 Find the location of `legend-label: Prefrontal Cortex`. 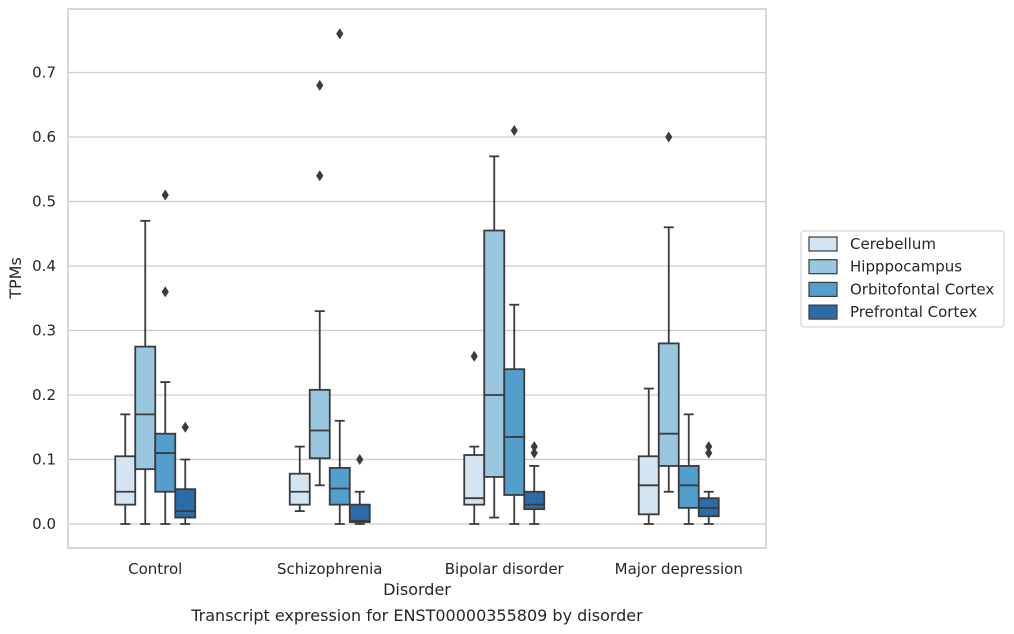

legend-label: Prefrontal Cortex is located at coordinates (913, 312).